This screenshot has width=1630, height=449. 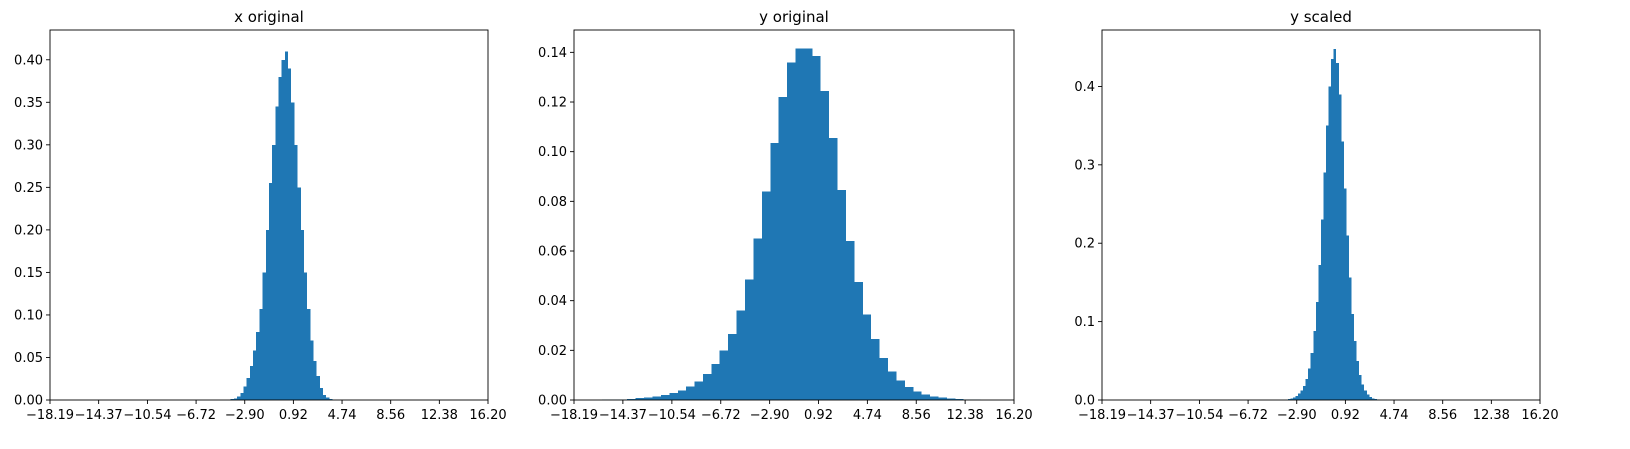 What do you see at coordinates (867, 415) in the screenshot?
I see `x-tick-label: 4.74` at bounding box center [867, 415].